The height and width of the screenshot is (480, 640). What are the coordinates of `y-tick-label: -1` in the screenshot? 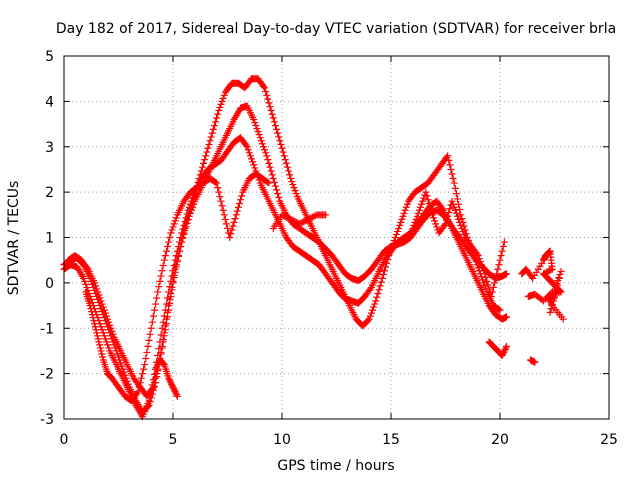 It's located at (47, 329).